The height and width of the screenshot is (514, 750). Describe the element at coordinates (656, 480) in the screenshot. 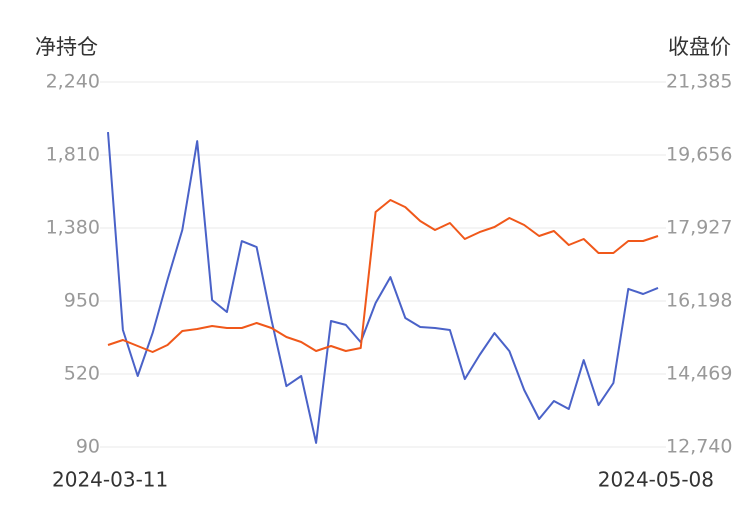

I see `x-tick-label: 2024-05-08` at that location.